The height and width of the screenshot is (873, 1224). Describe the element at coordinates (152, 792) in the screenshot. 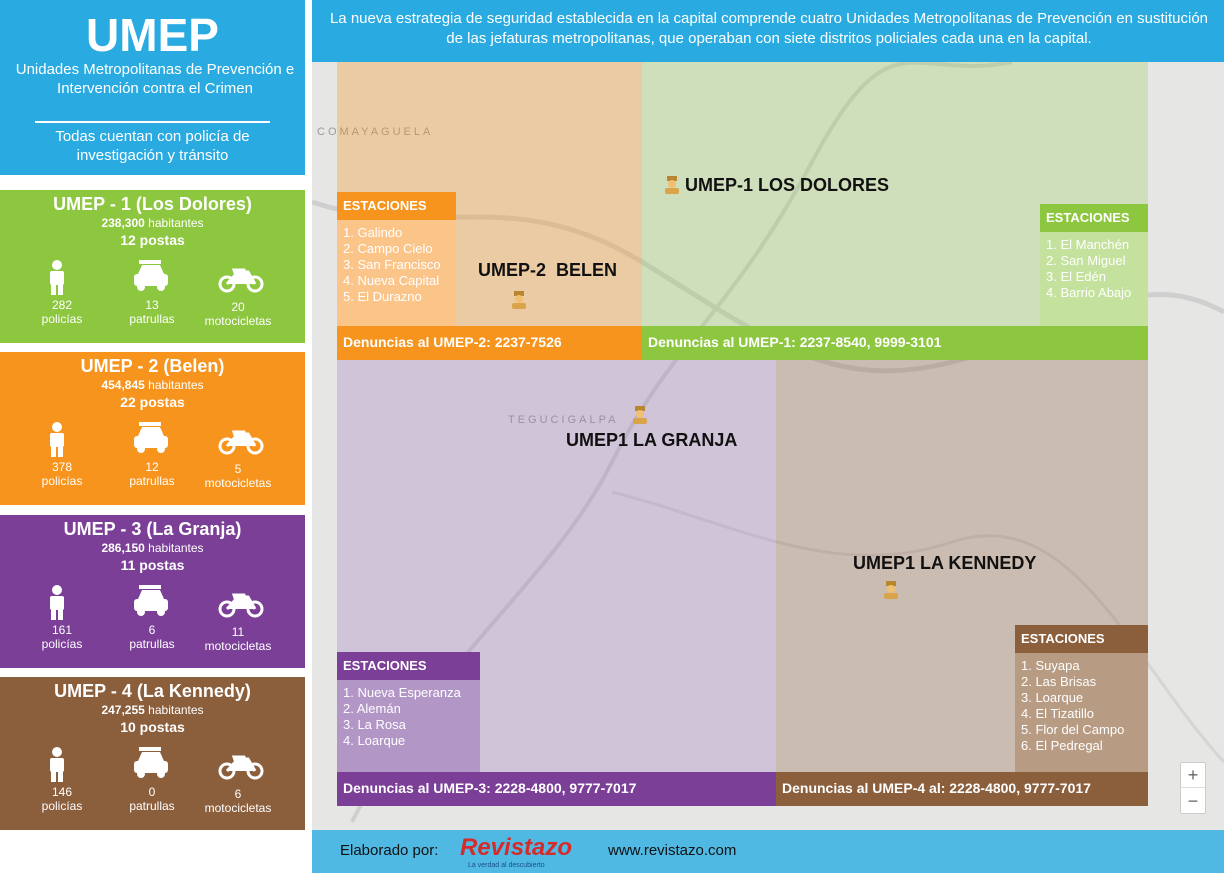

I see `stat-value: 0` at that location.